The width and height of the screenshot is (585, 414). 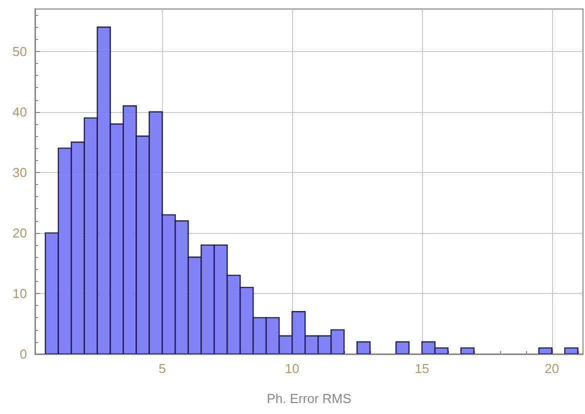 What do you see at coordinates (19, 293) in the screenshot?
I see `y-tick-label: 10` at bounding box center [19, 293].